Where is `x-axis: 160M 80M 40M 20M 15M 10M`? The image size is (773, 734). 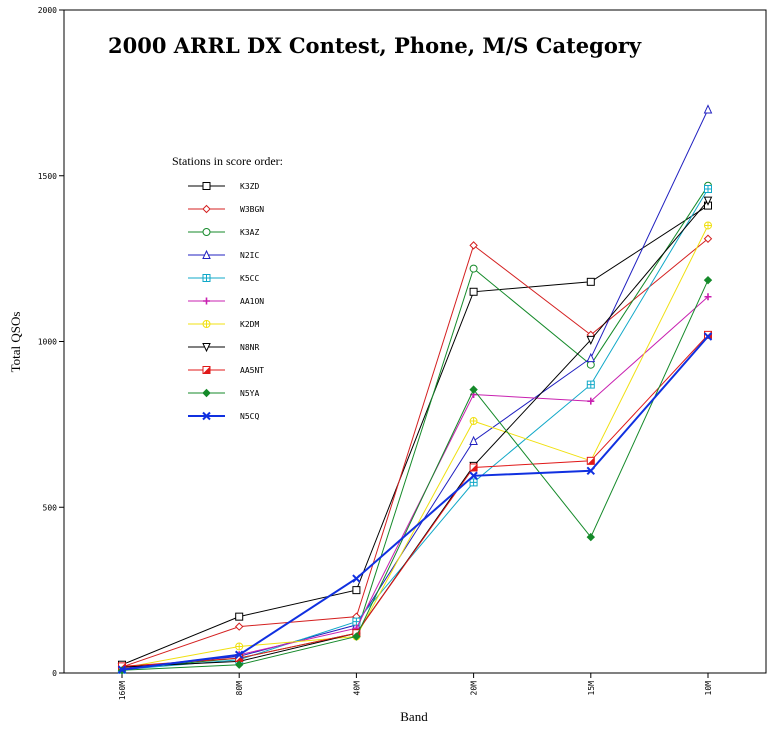
x-axis: 160M 80M 40M 20M 15M 10M is located at coordinates (415, 686).